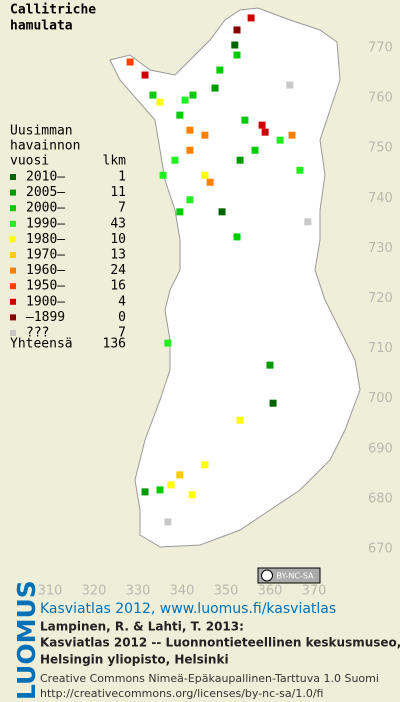 This screenshot has width=400, height=702. Describe the element at coordinates (41, 344) in the screenshot. I see `legend-total-label: Yhteensä` at that location.